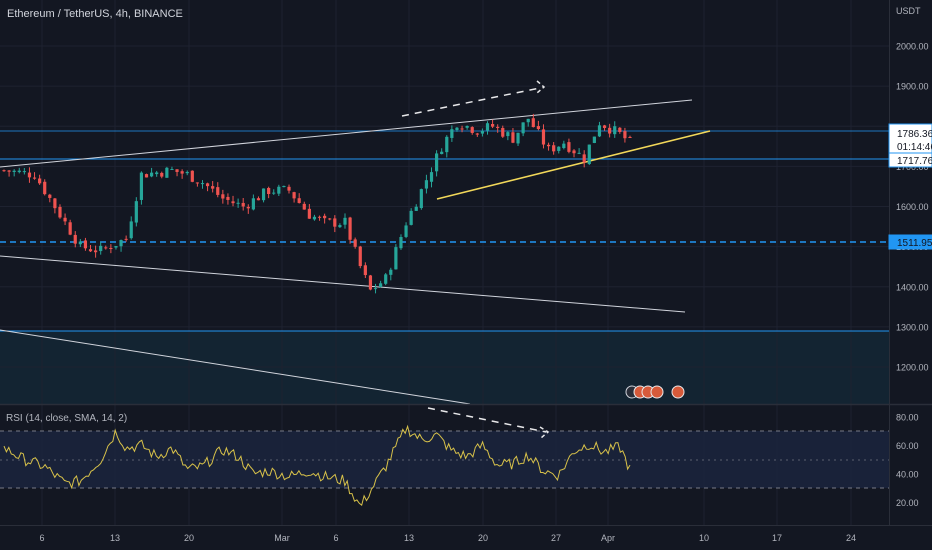 The width and height of the screenshot is (932, 550). What do you see at coordinates (573, 165) in the screenshot?
I see `yellow-support-trendline` at bounding box center [573, 165].